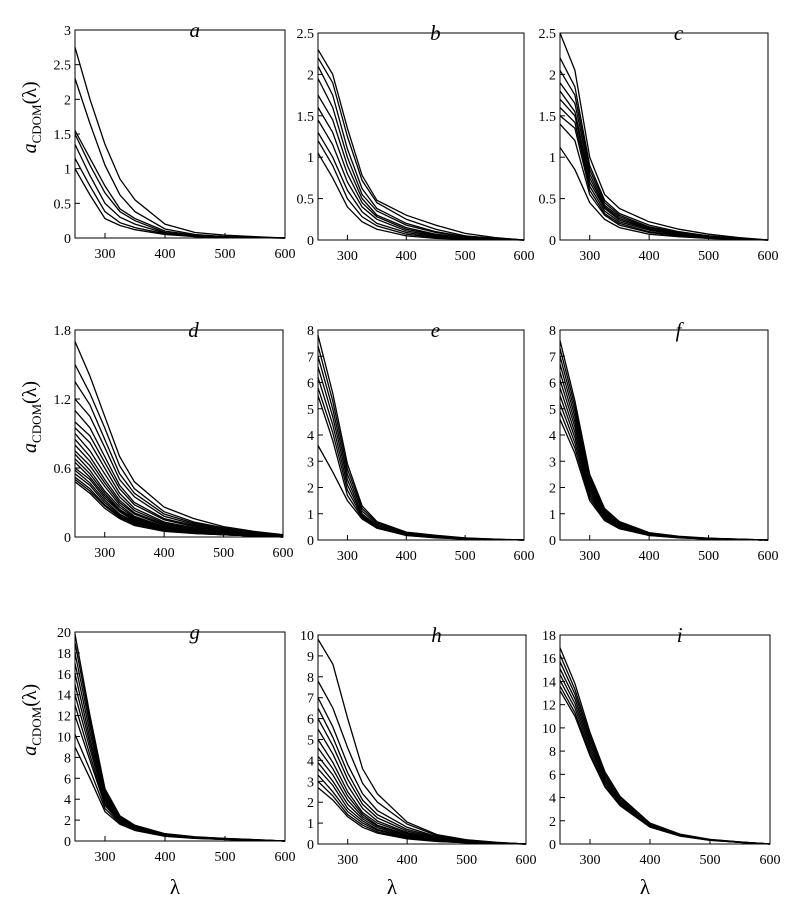 The height and width of the screenshot is (916, 795). What do you see at coordinates (406, 256) in the screenshot?
I see `panel-b-xtick-label-400: 400` at bounding box center [406, 256].